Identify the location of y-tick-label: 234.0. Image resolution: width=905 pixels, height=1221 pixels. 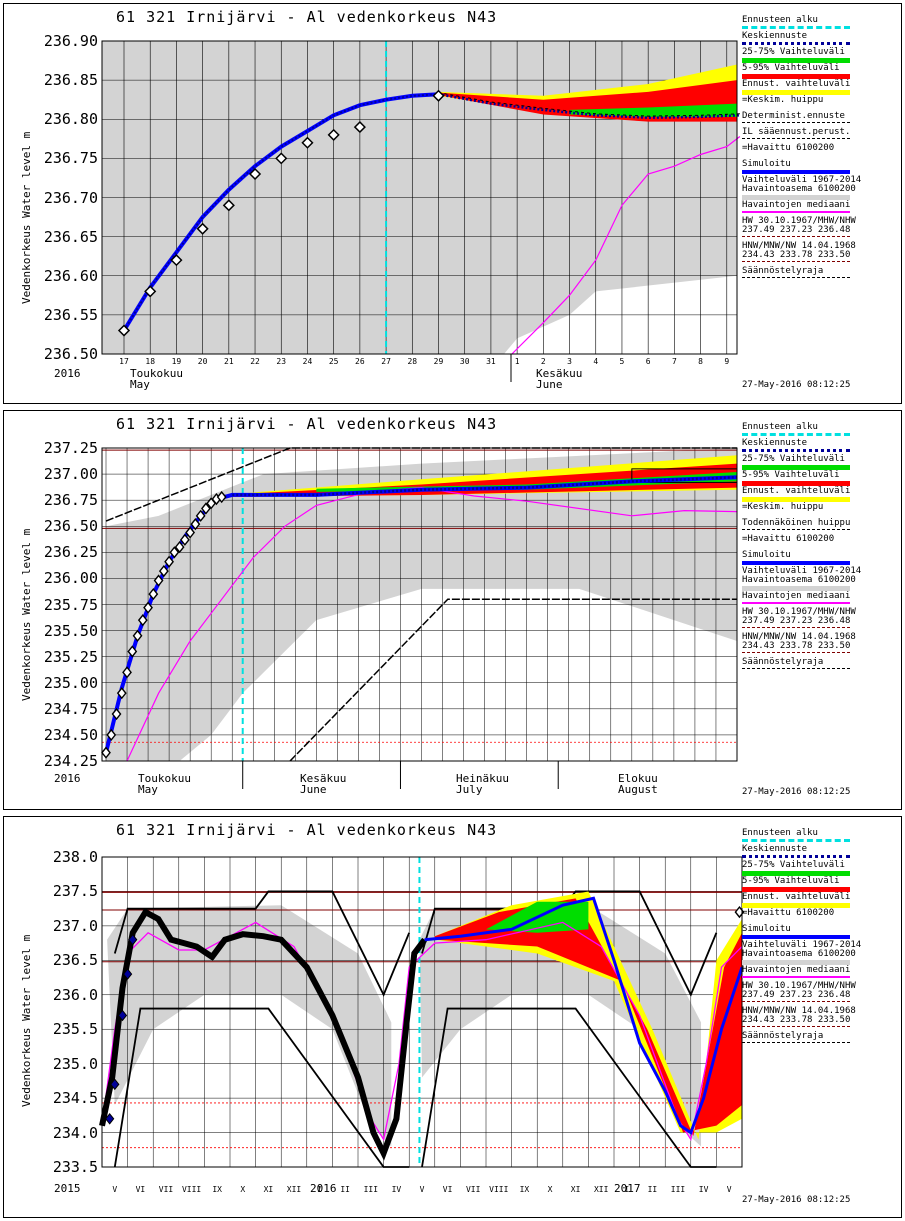
(75, 1132).